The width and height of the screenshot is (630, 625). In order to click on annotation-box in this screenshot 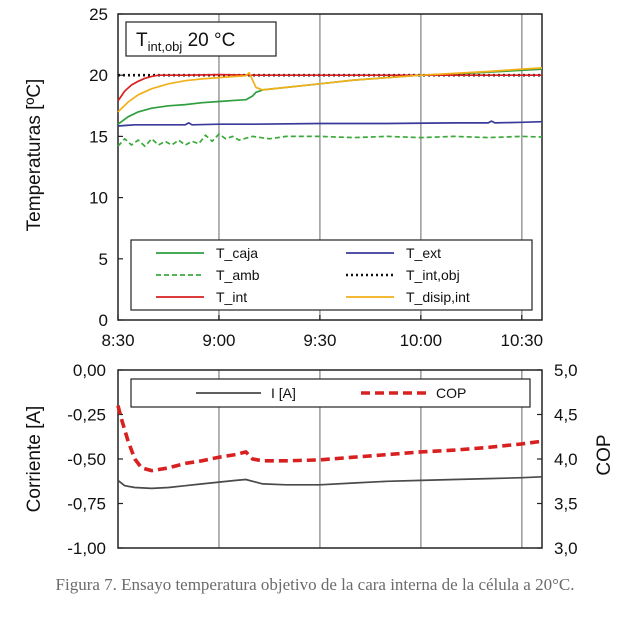, I will do `click(201, 39)`.